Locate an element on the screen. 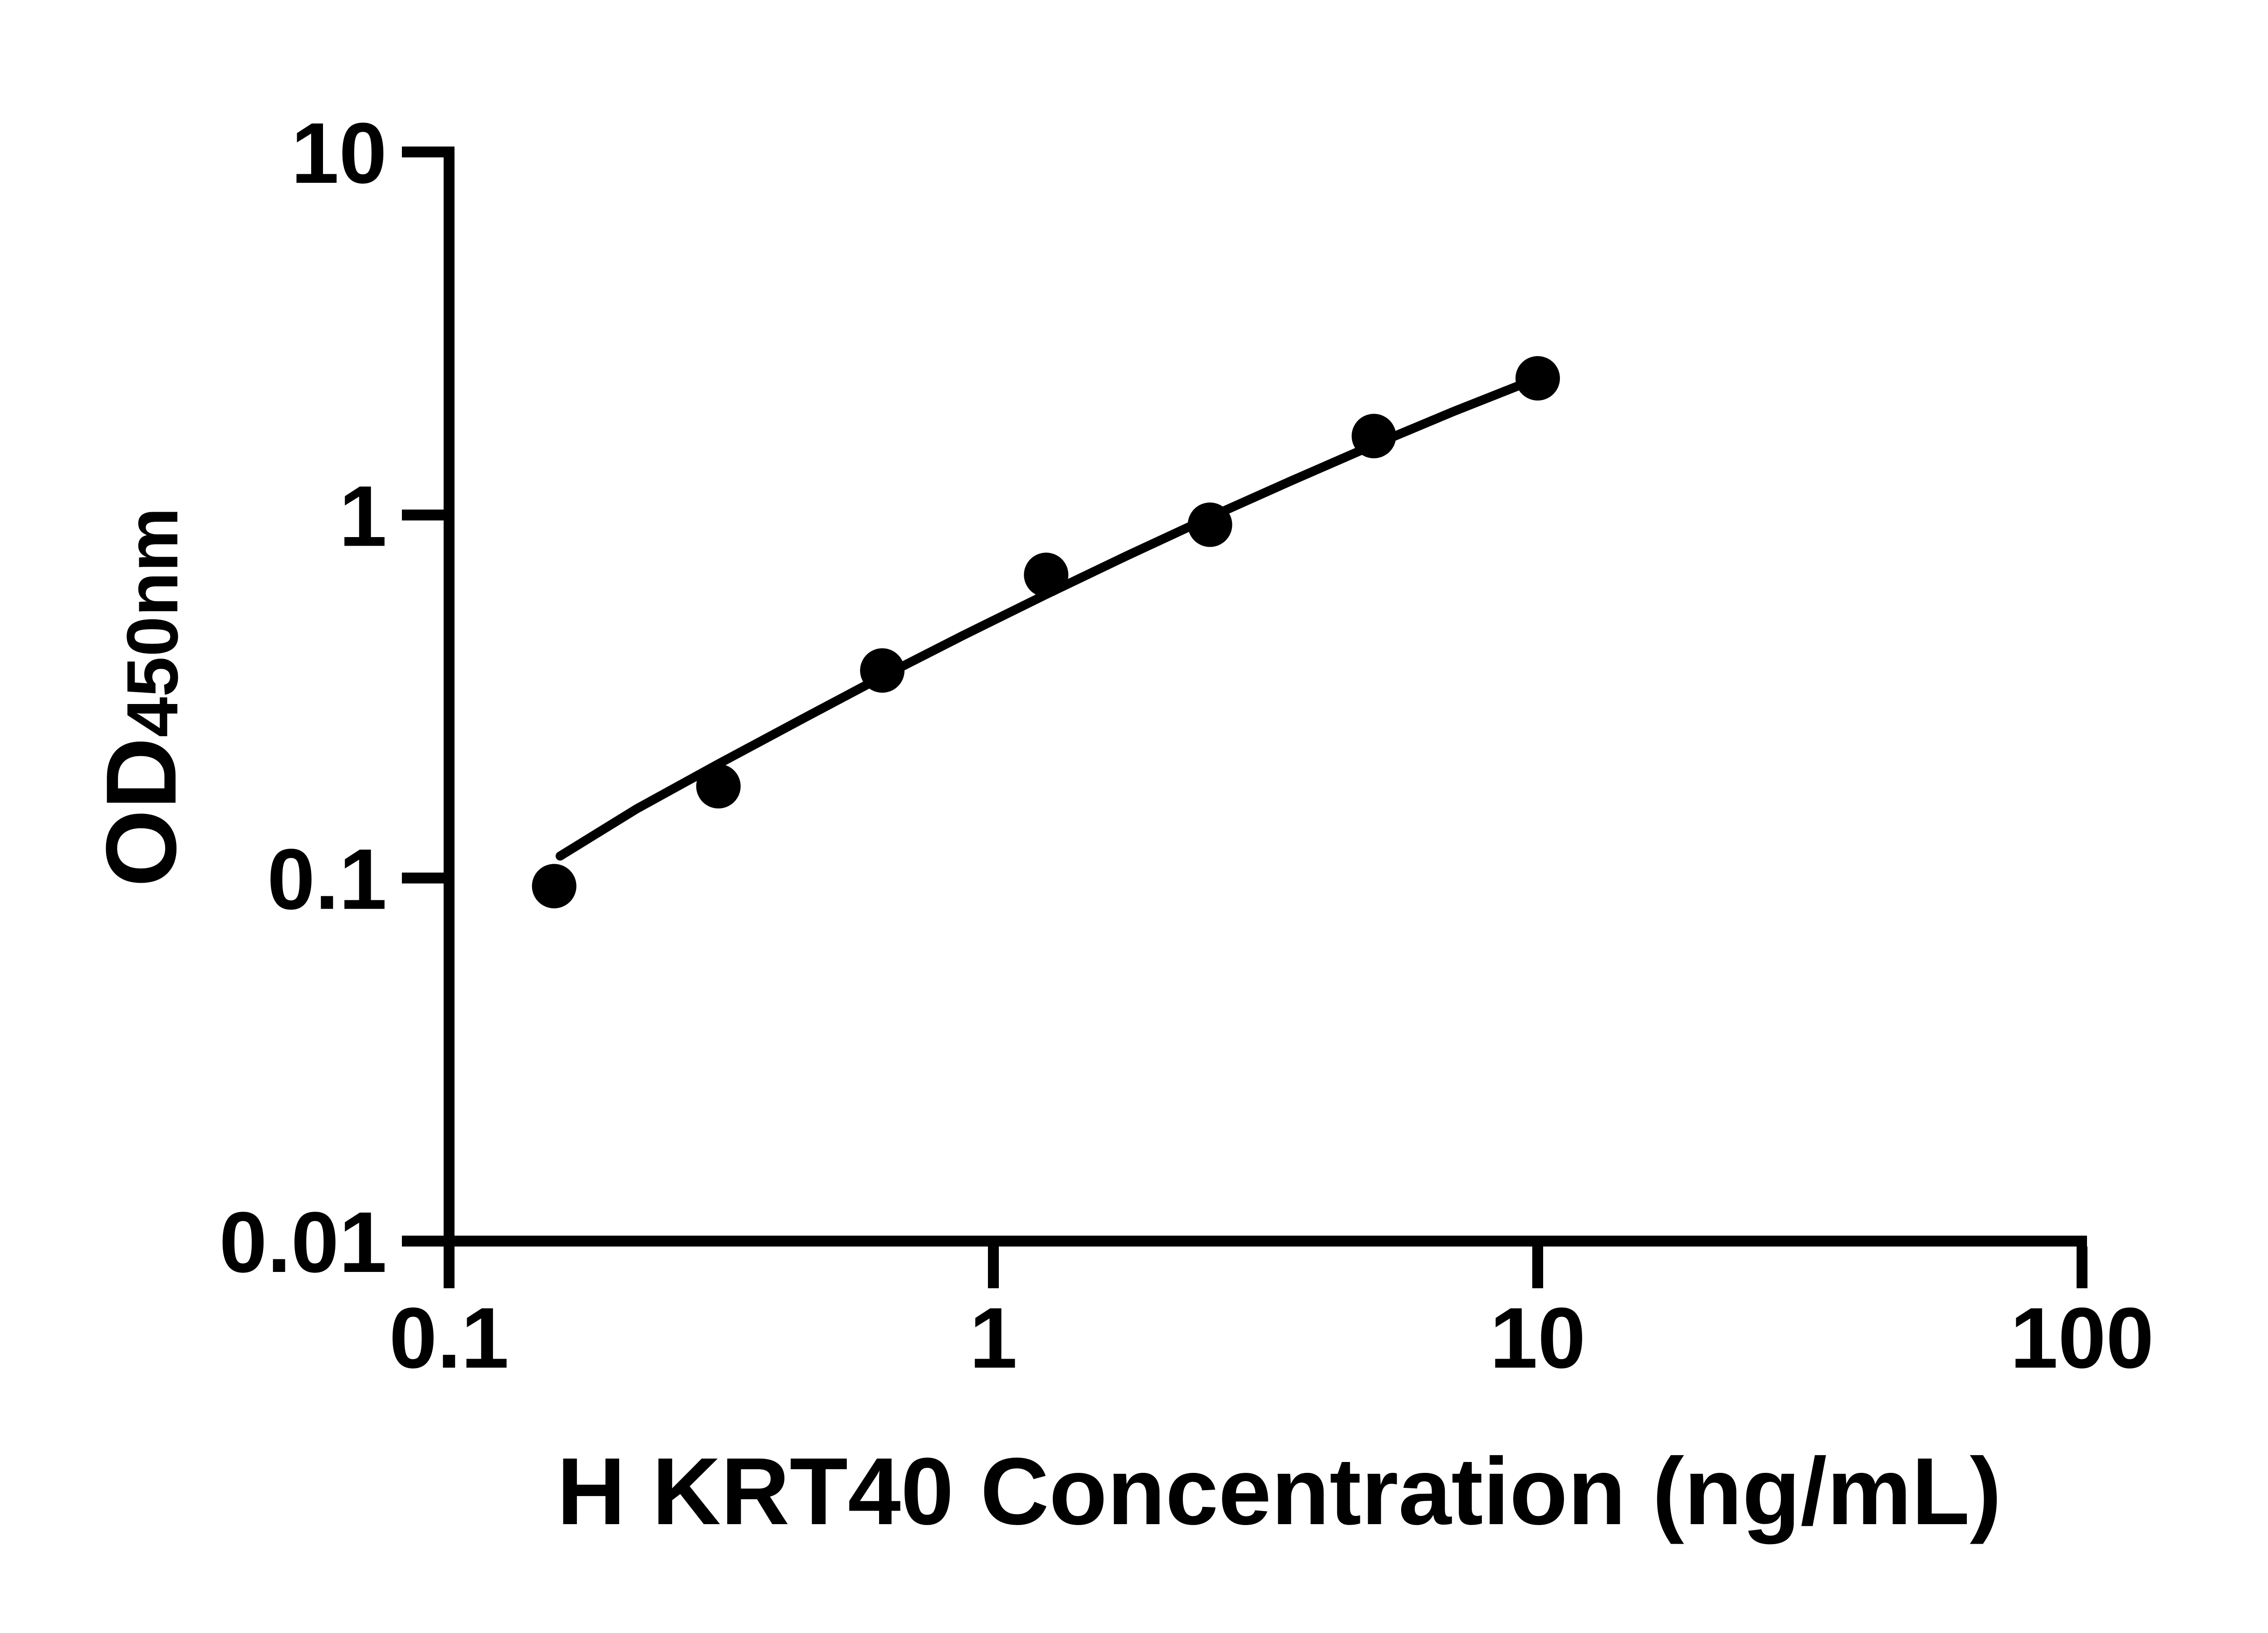 This screenshot has height=1633, width=2268. x-tick-label: 10 is located at coordinates (1537, 1338).